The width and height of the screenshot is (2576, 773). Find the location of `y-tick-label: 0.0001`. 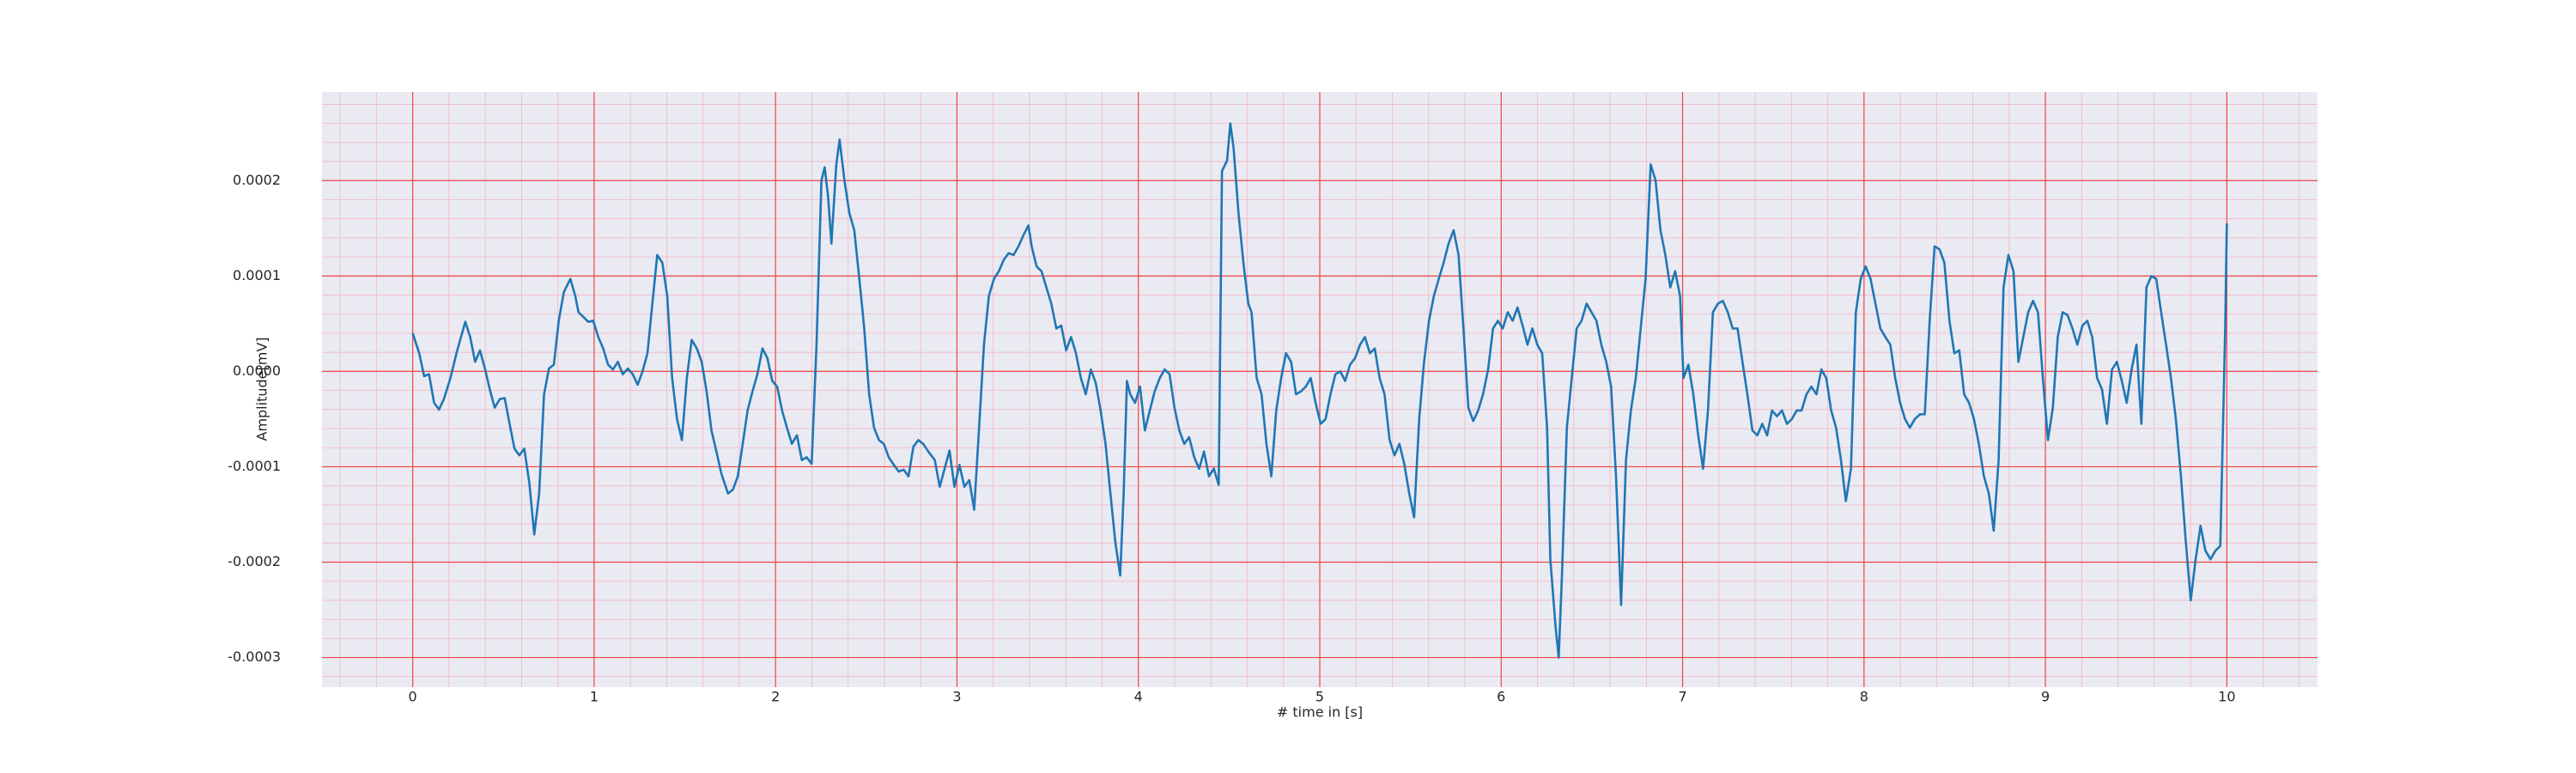

y-tick-label: 0.0001 is located at coordinates (257, 275).